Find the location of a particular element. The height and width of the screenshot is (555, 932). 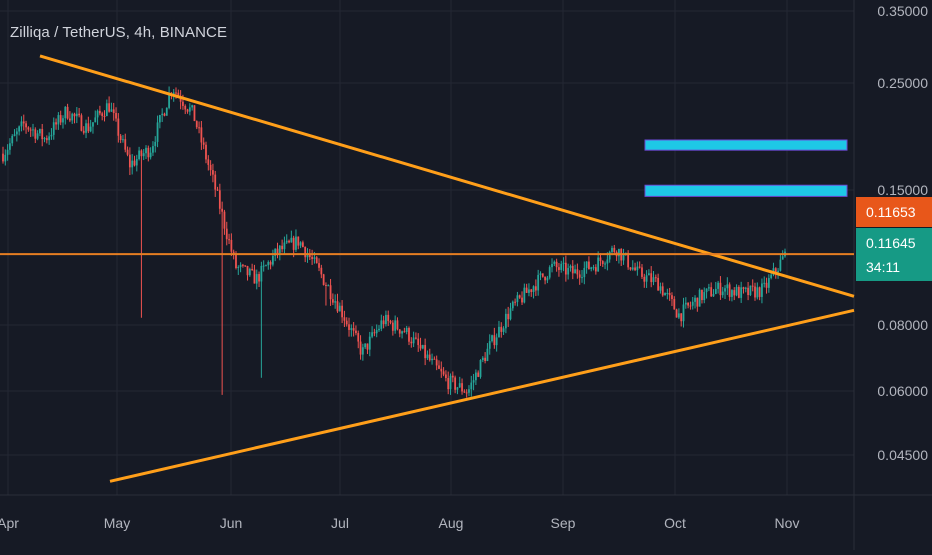

symbol-title: Zilliqa / TetherUS, 4h, BINANCE is located at coordinates (119, 32).